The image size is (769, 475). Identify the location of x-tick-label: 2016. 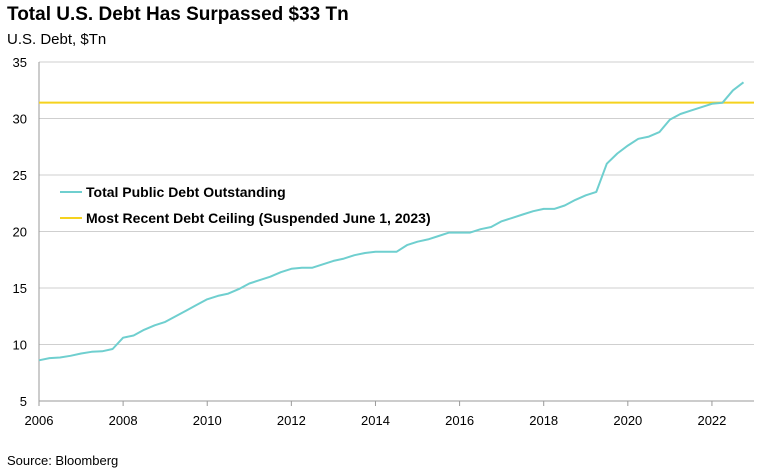
(459, 420).